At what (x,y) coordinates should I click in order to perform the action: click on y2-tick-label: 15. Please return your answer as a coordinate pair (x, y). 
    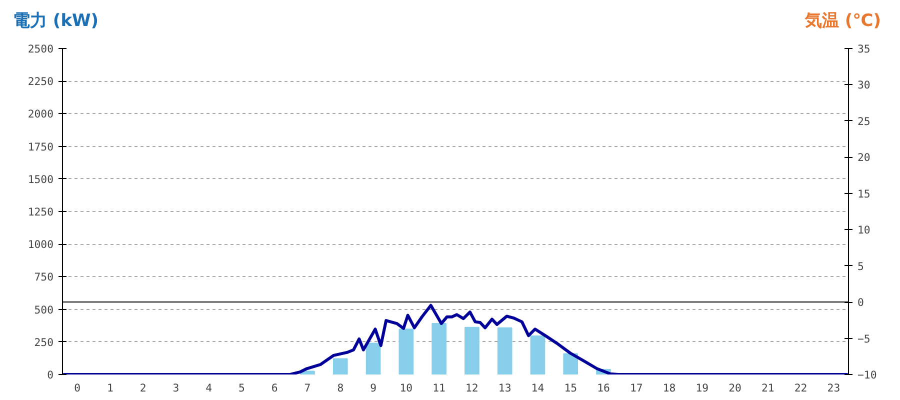
    Looking at the image, I should click on (864, 193).